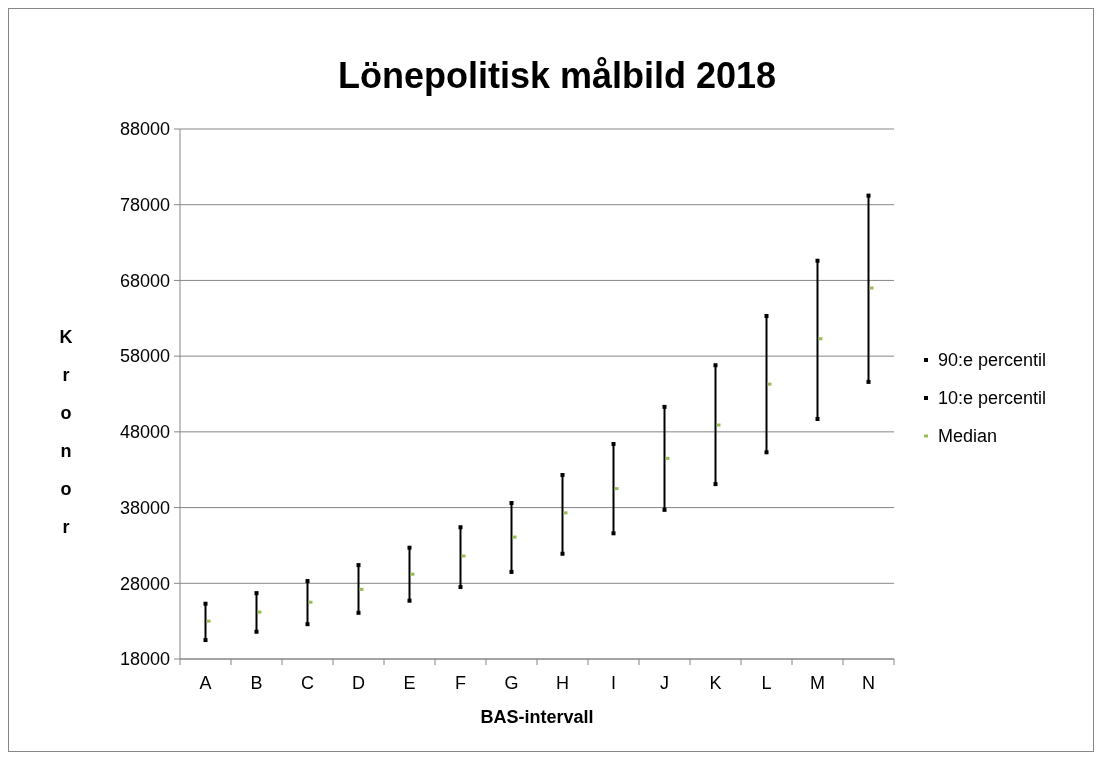  What do you see at coordinates (557, 75) in the screenshot?
I see `chart-title: Lönepolitisk målbild 2018` at bounding box center [557, 75].